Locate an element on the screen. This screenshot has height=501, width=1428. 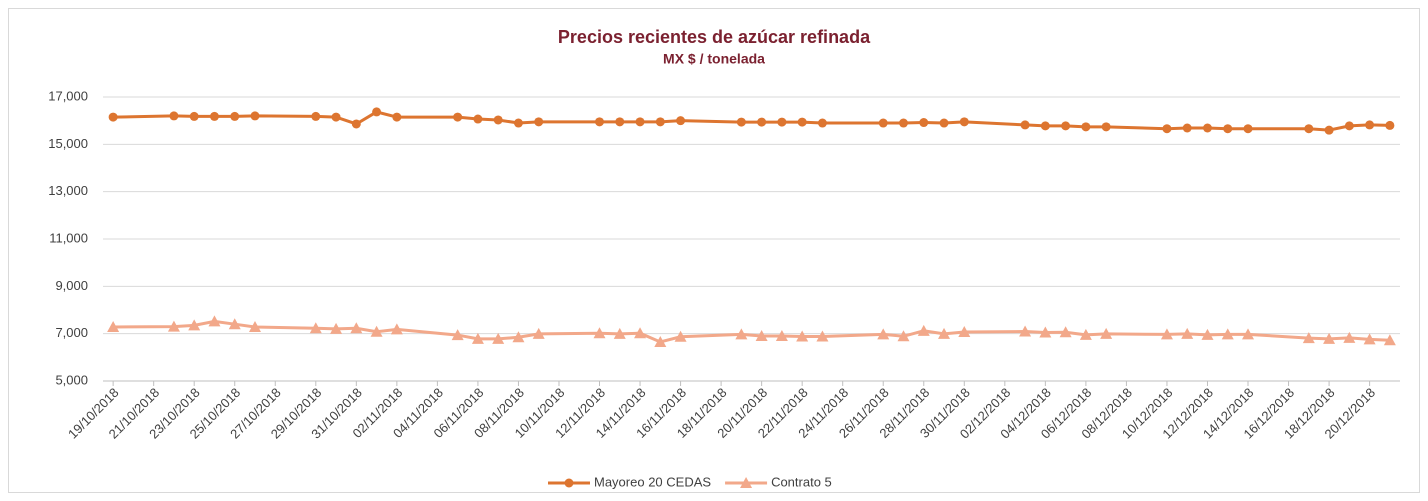
y-tick-label: 13,000 is located at coordinates (68, 190).